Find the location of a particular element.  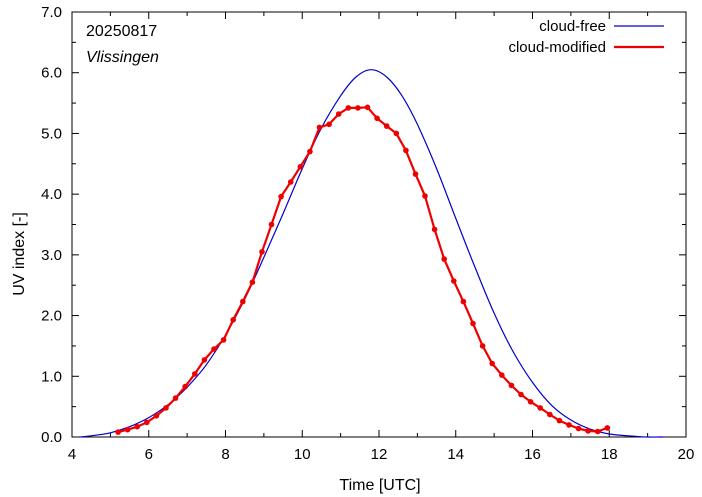

legend-label-cloud-free: cloud-free is located at coordinates (572, 26).